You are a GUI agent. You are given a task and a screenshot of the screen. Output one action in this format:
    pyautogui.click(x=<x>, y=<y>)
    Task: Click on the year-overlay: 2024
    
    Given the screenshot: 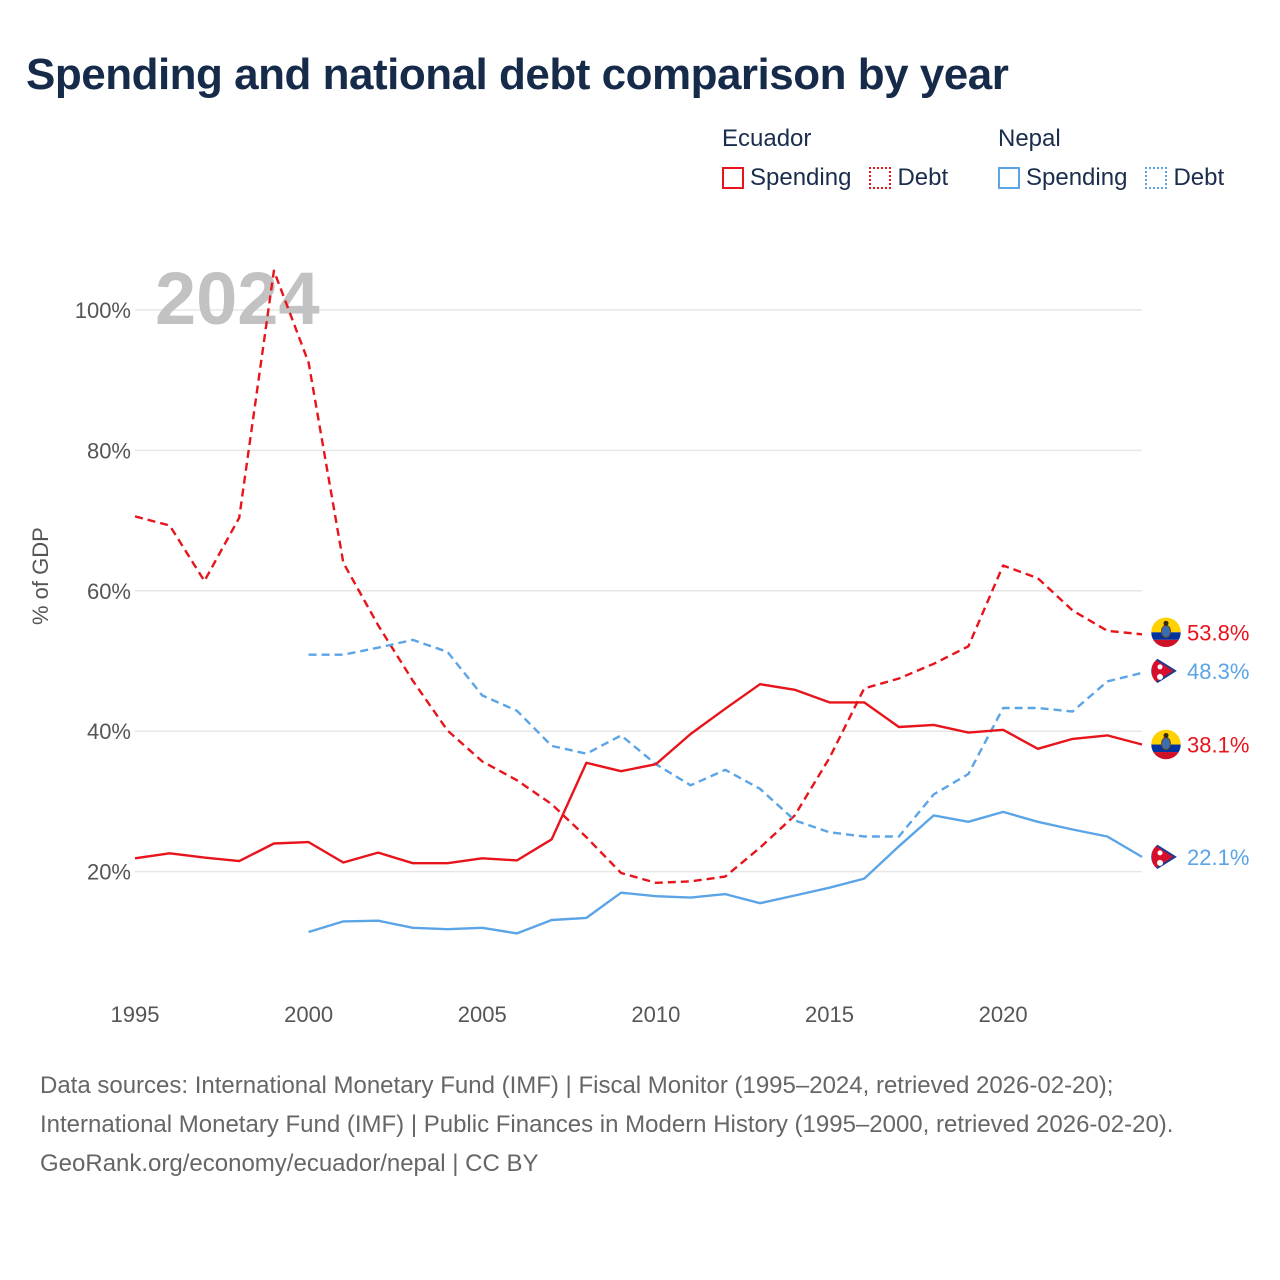 What is the action you would take?
    pyautogui.click(x=237, y=298)
    